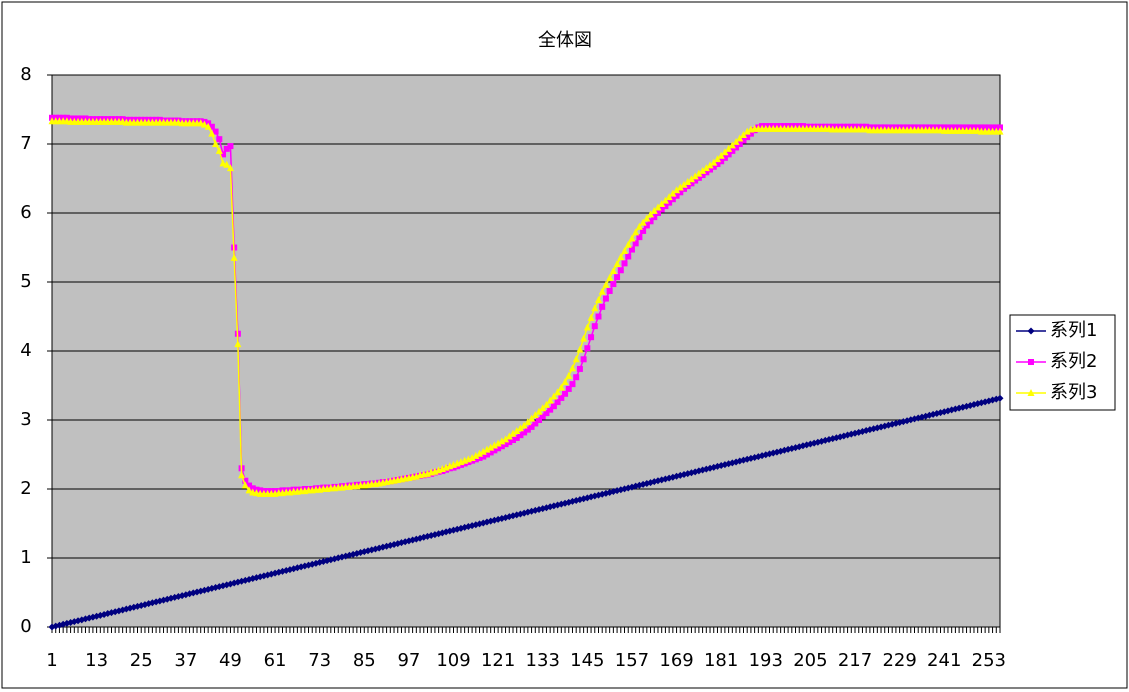  I want to click on x-tick-label: 205, so click(810, 660).